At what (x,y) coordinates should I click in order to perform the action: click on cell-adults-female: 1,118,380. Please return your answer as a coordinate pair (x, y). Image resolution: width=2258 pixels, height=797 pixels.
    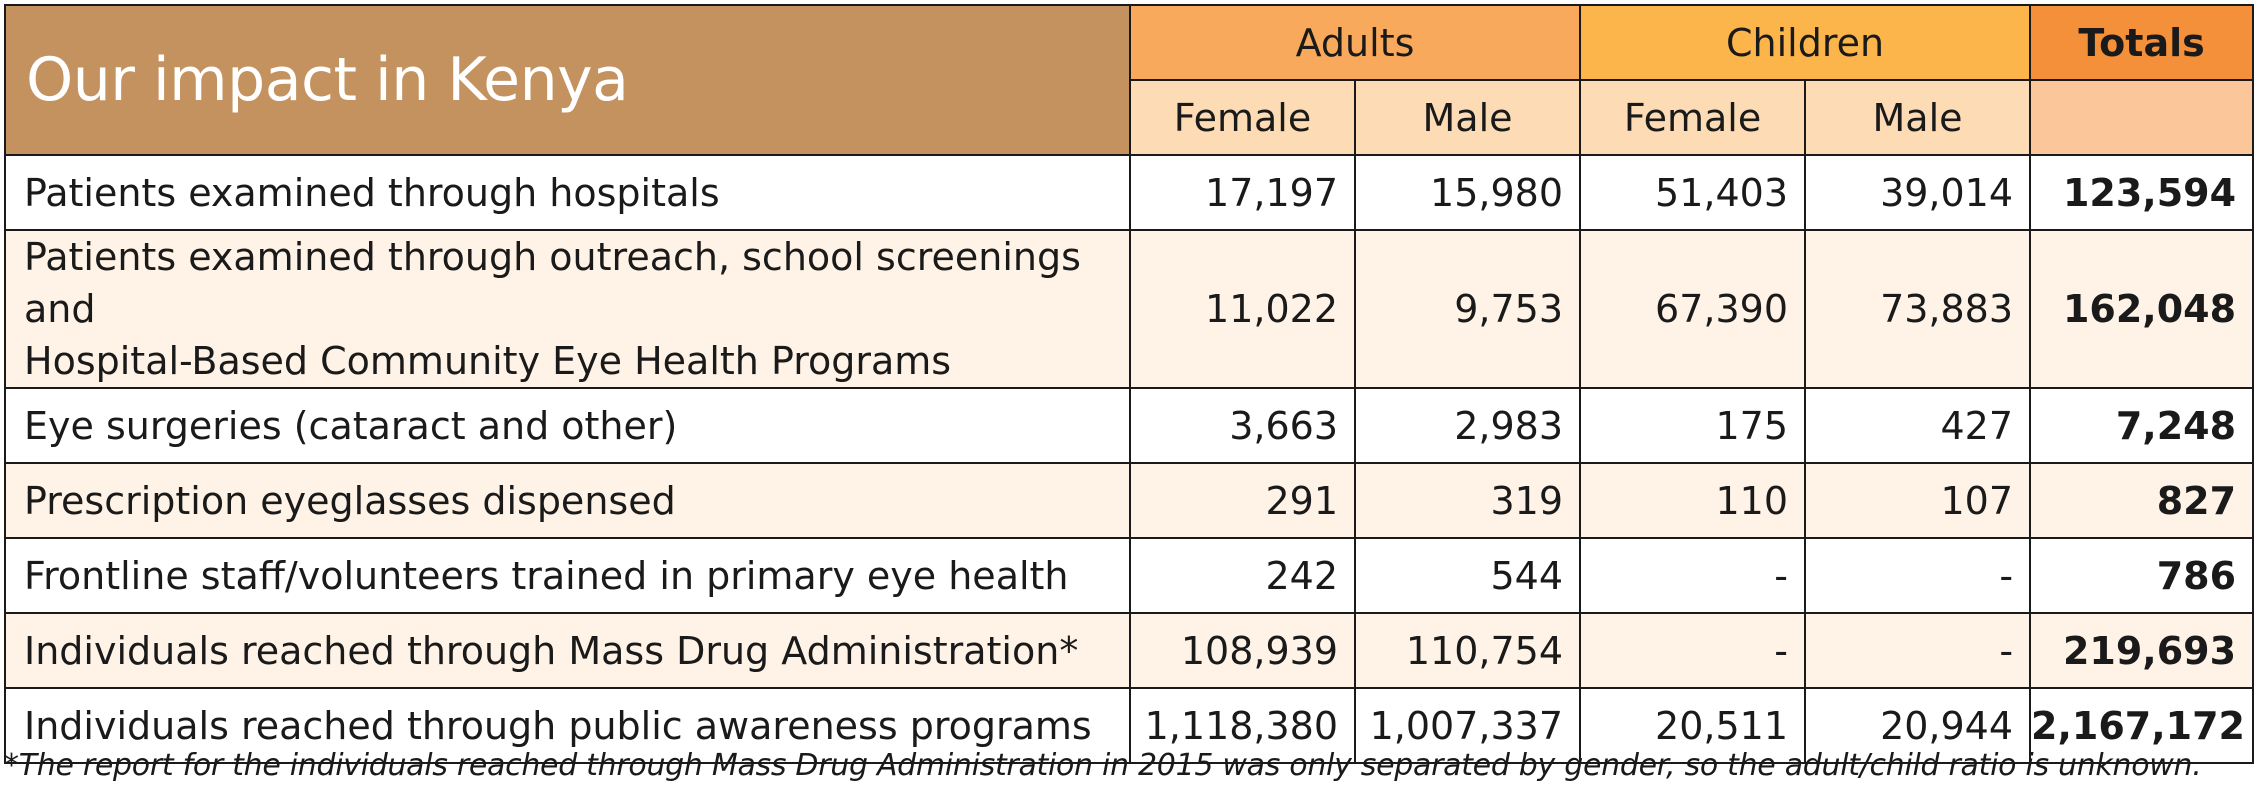
    Looking at the image, I should click on (1242, 725).